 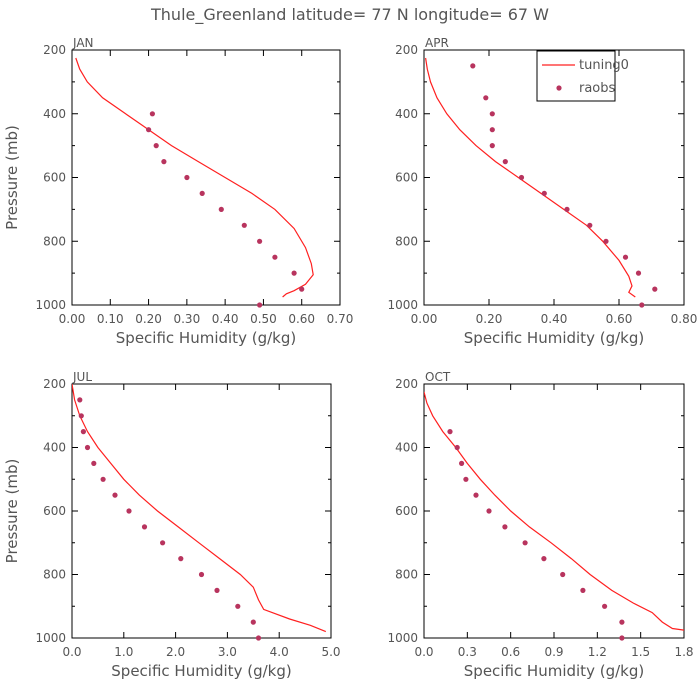 What do you see at coordinates (110, 319) in the screenshot?
I see `x-tick-label: 0.10` at bounding box center [110, 319].